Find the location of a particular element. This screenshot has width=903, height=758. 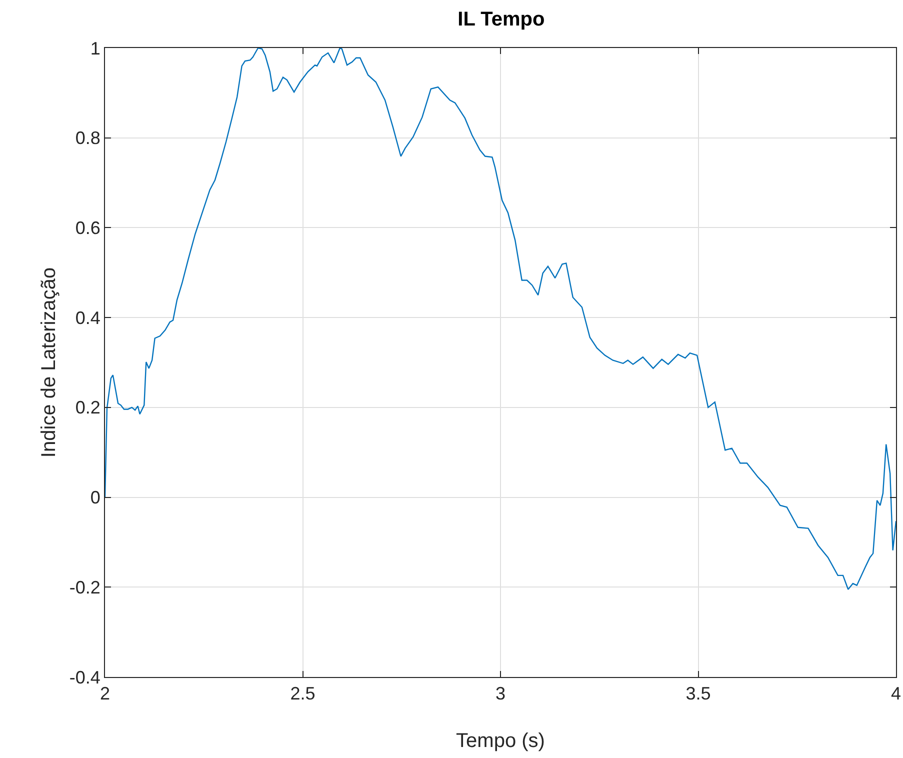

x-axis-title: Tempo (s) is located at coordinates (500, 741).